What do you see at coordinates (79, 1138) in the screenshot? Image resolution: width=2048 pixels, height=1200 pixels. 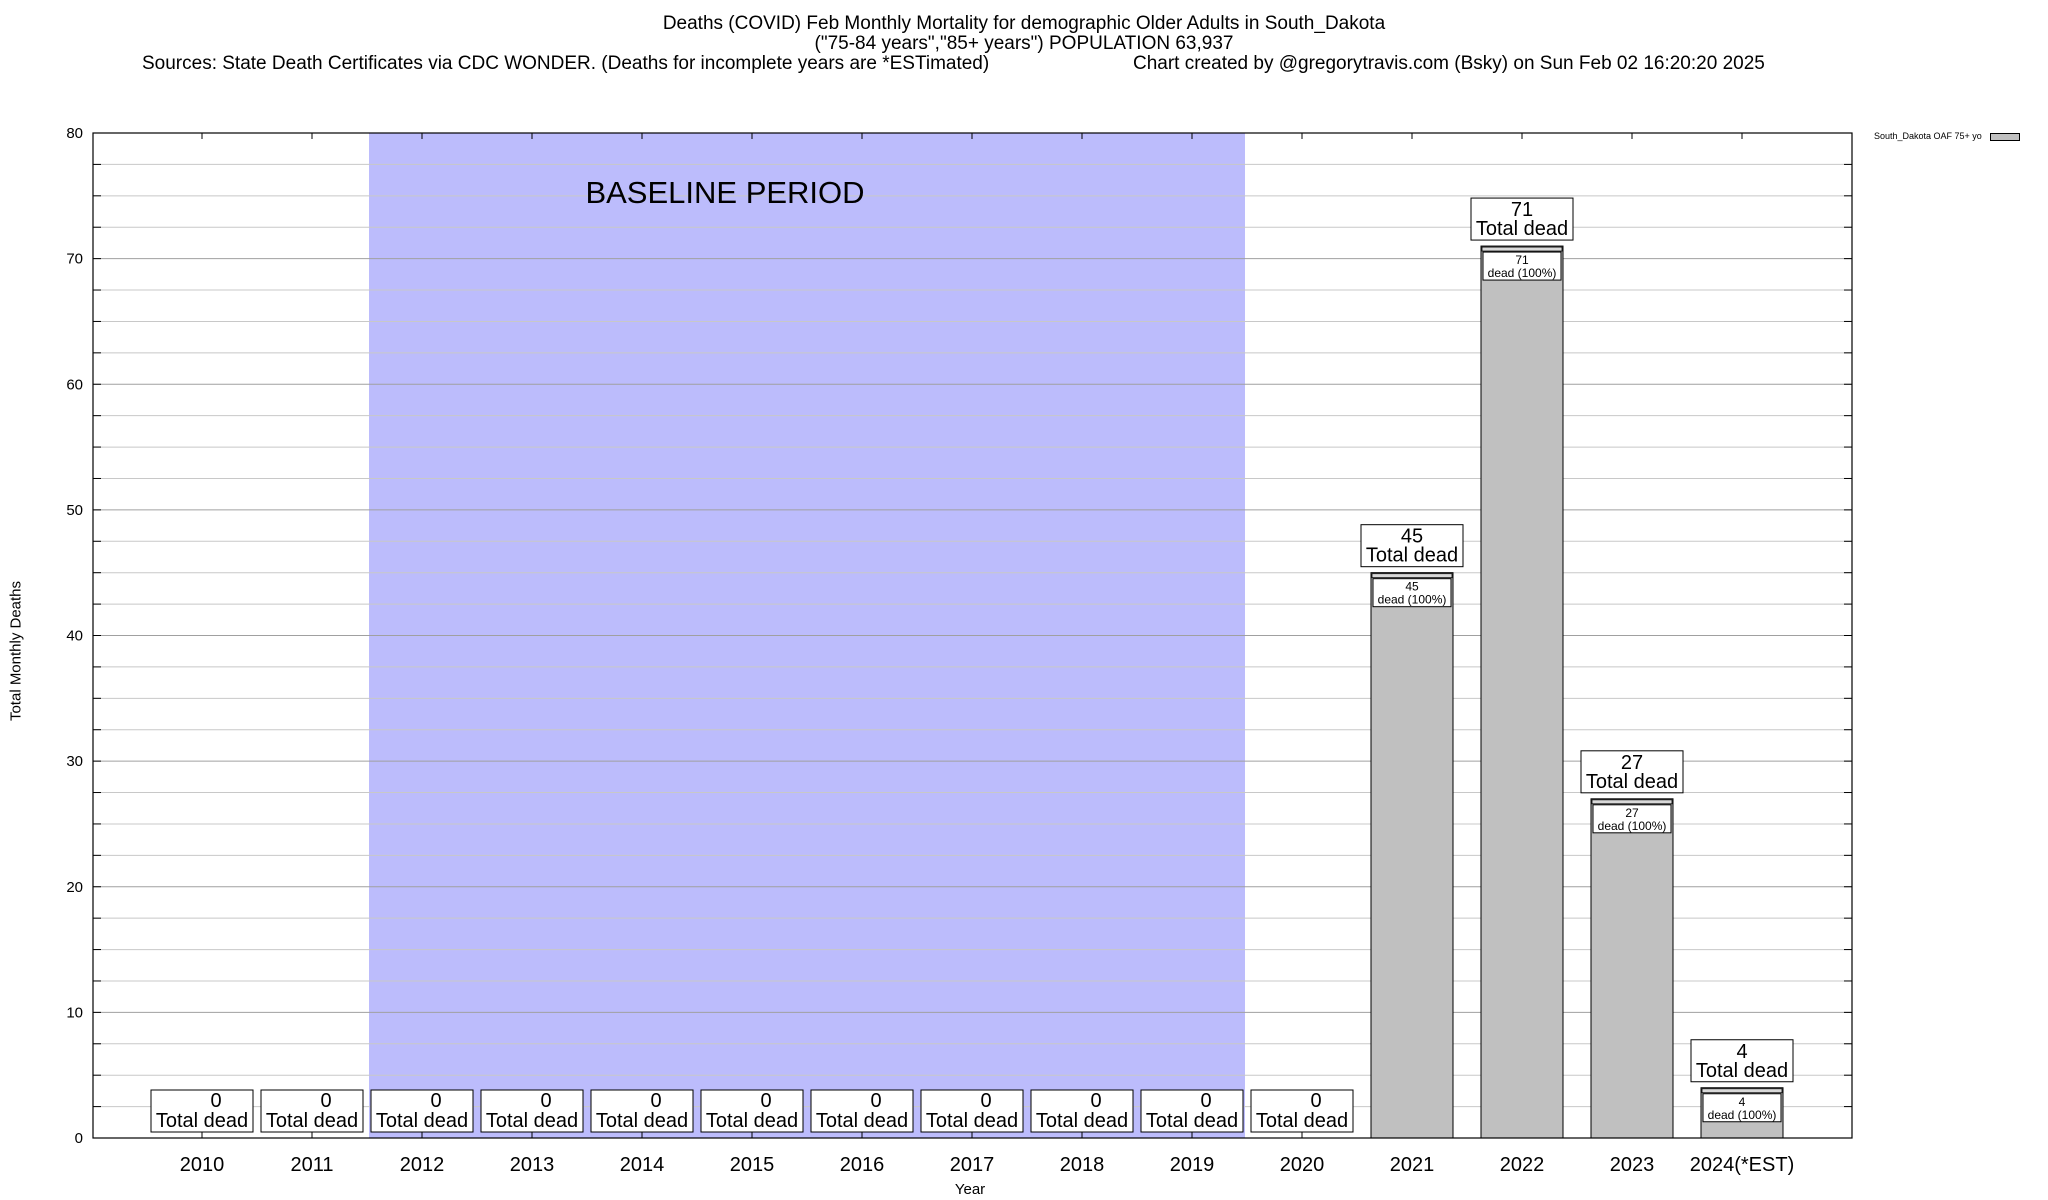 I see `y-tick-label: 0` at bounding box center [79, 1138].